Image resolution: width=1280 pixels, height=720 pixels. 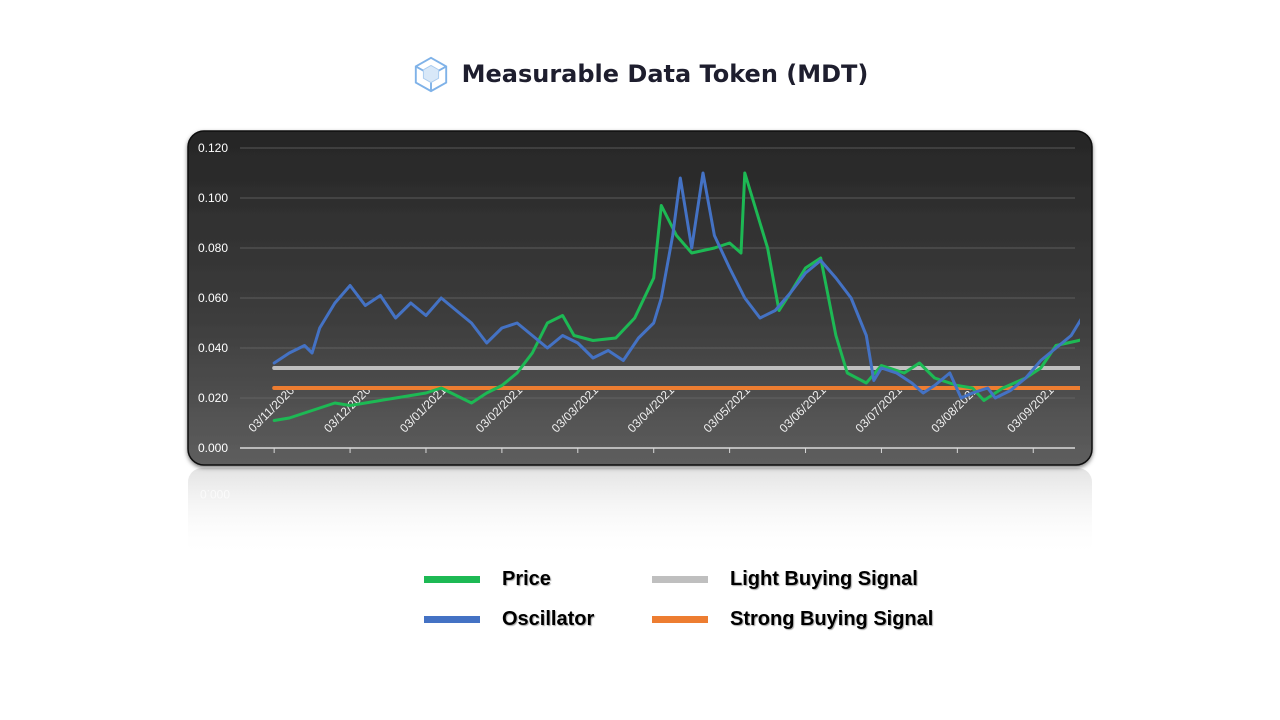 What do you see at coordinates (452, 619) in the screenshot?
I see `legend-swatch-oscillator` at bounding box center [452, 619].